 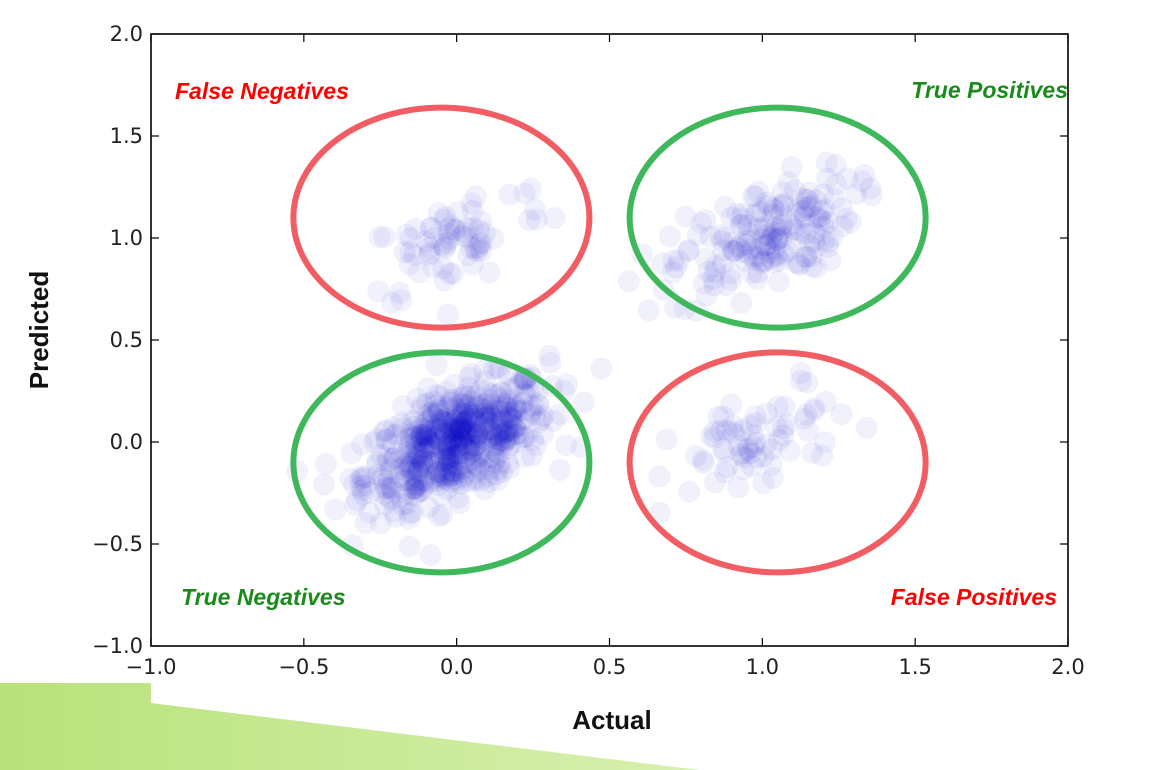 I want to click on x-axis-title: Actual, so click(x=611, y=720).